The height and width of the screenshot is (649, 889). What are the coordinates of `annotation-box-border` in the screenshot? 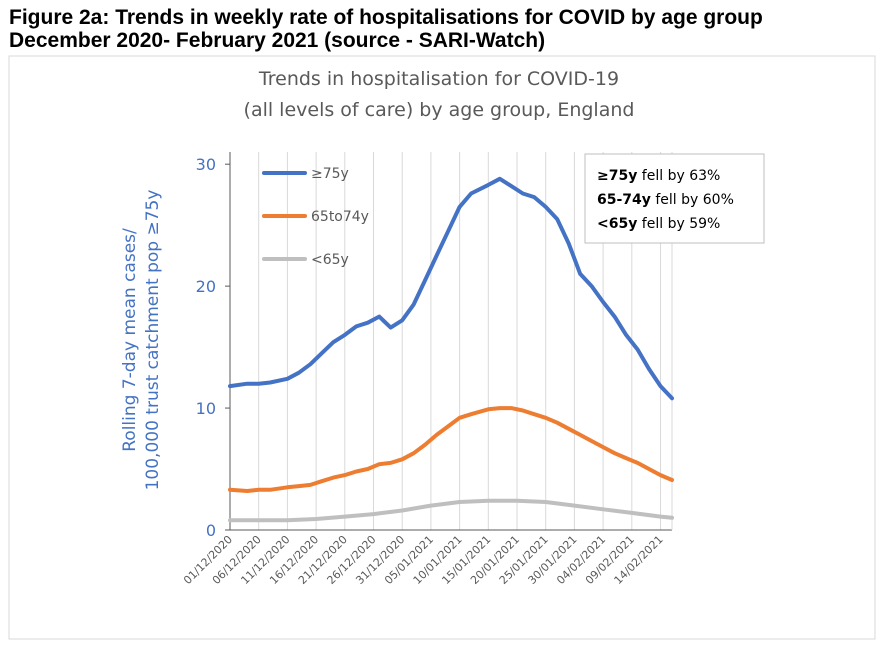 It's located at (674, 198).